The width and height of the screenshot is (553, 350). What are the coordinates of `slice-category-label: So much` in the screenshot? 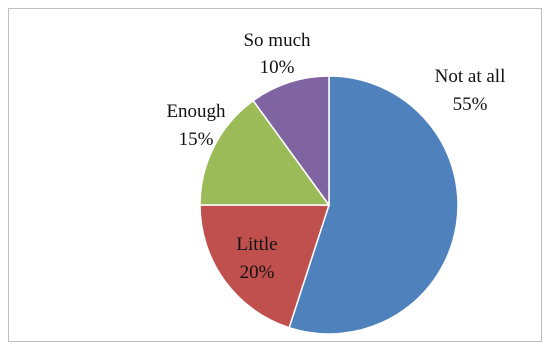 It's located at (277, 40).